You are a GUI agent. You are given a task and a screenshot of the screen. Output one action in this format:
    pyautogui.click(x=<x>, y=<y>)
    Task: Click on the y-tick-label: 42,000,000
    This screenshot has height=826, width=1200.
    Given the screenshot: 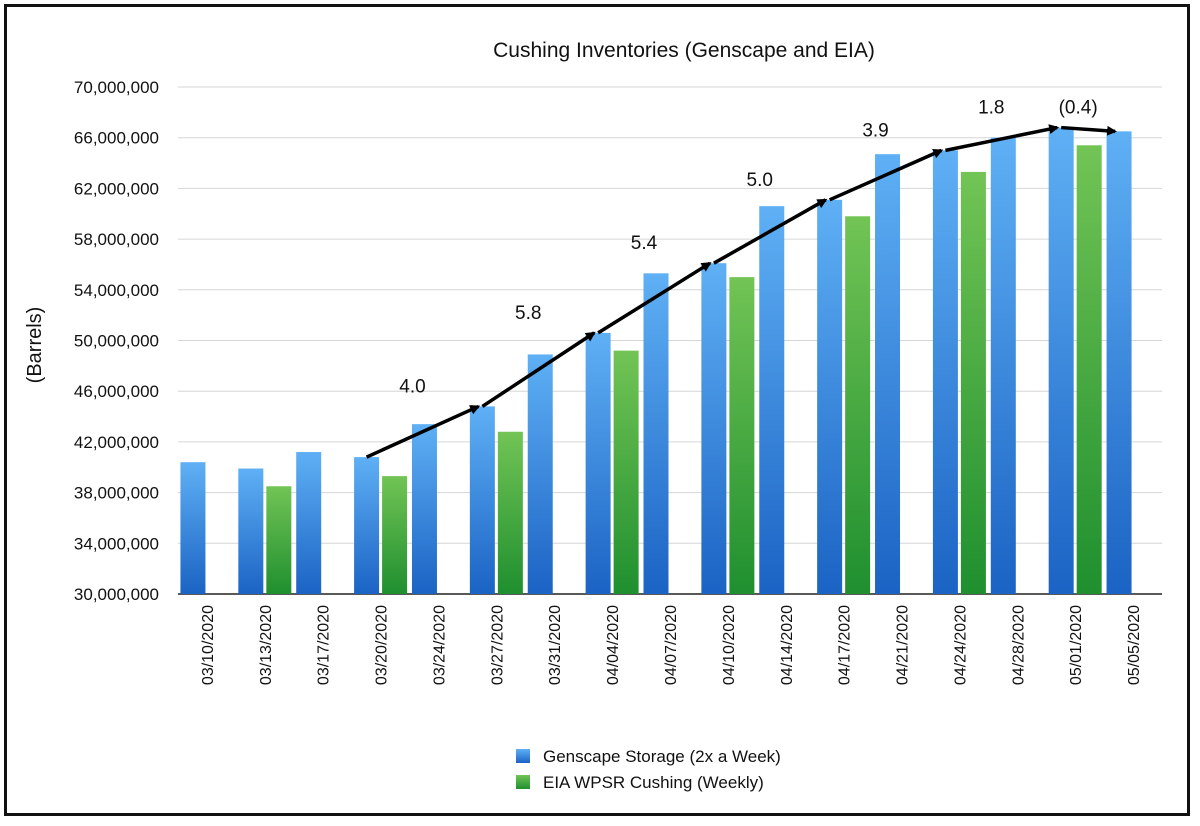 What is the action you would take?
    pyautogui.click(x=116, y=442)
    